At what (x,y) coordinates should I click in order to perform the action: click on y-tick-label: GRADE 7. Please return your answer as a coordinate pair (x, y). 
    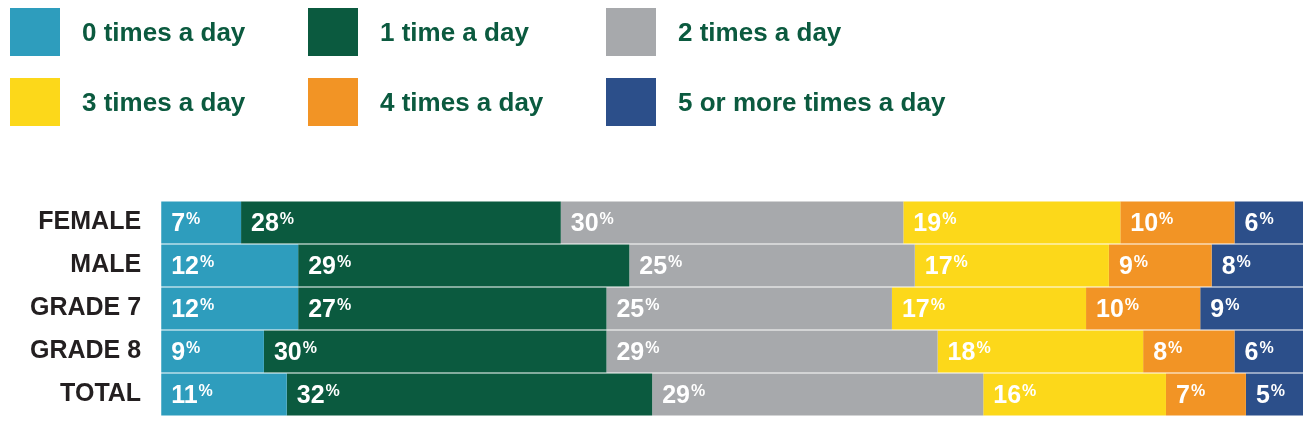
    Looking at the image, I should click on (85, 306).